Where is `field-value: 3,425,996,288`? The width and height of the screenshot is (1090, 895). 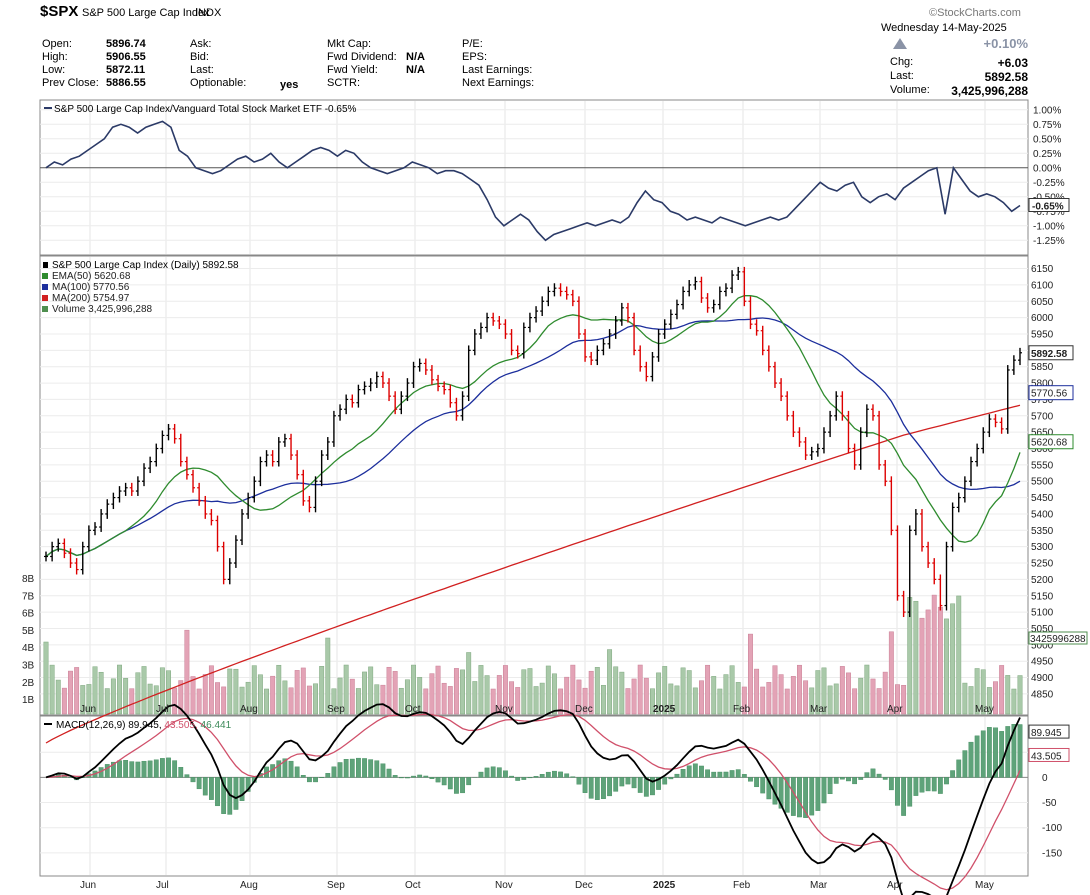 field-value: 3,425,996,288 is located at coordinates (989, 91).